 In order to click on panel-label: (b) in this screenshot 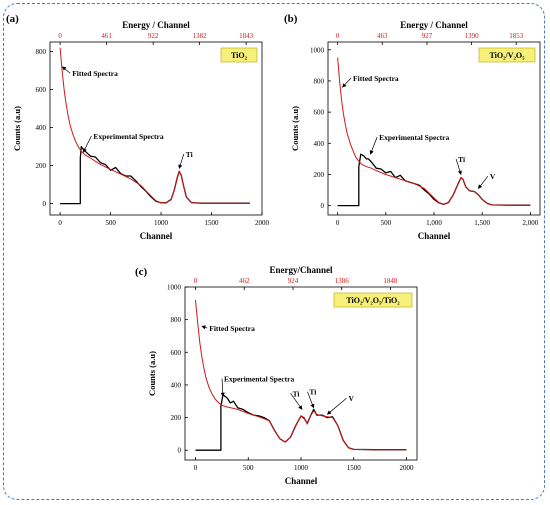, I will do `click(291, 19)`.